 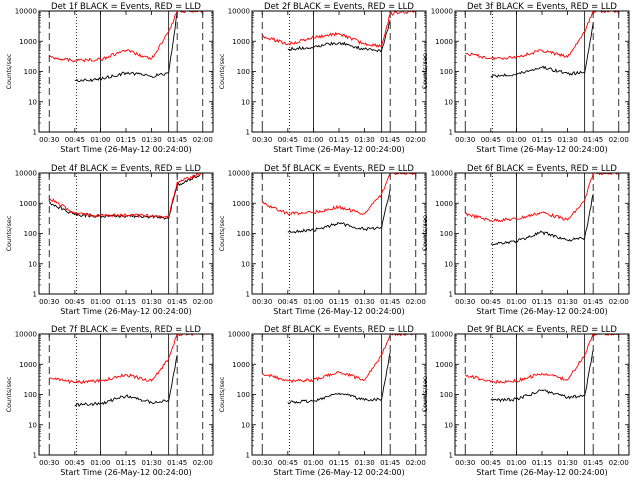 What do you see at coordinates (446, 395) in the screenshot?
I see `y-tick-label-9: 100` at bounding box center [446, 395].